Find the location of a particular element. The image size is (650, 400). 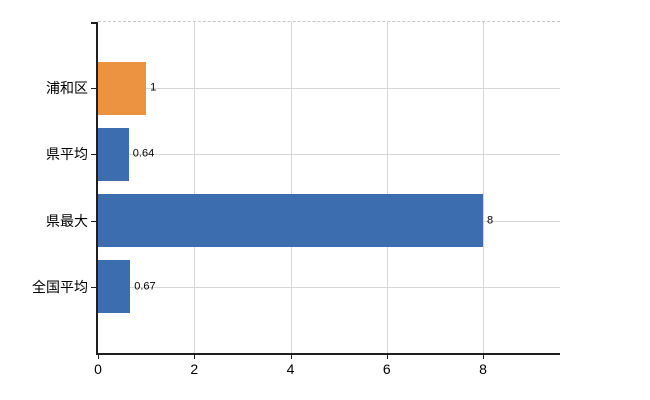

category-label: 県平均 is located at coordinates (67, 154).